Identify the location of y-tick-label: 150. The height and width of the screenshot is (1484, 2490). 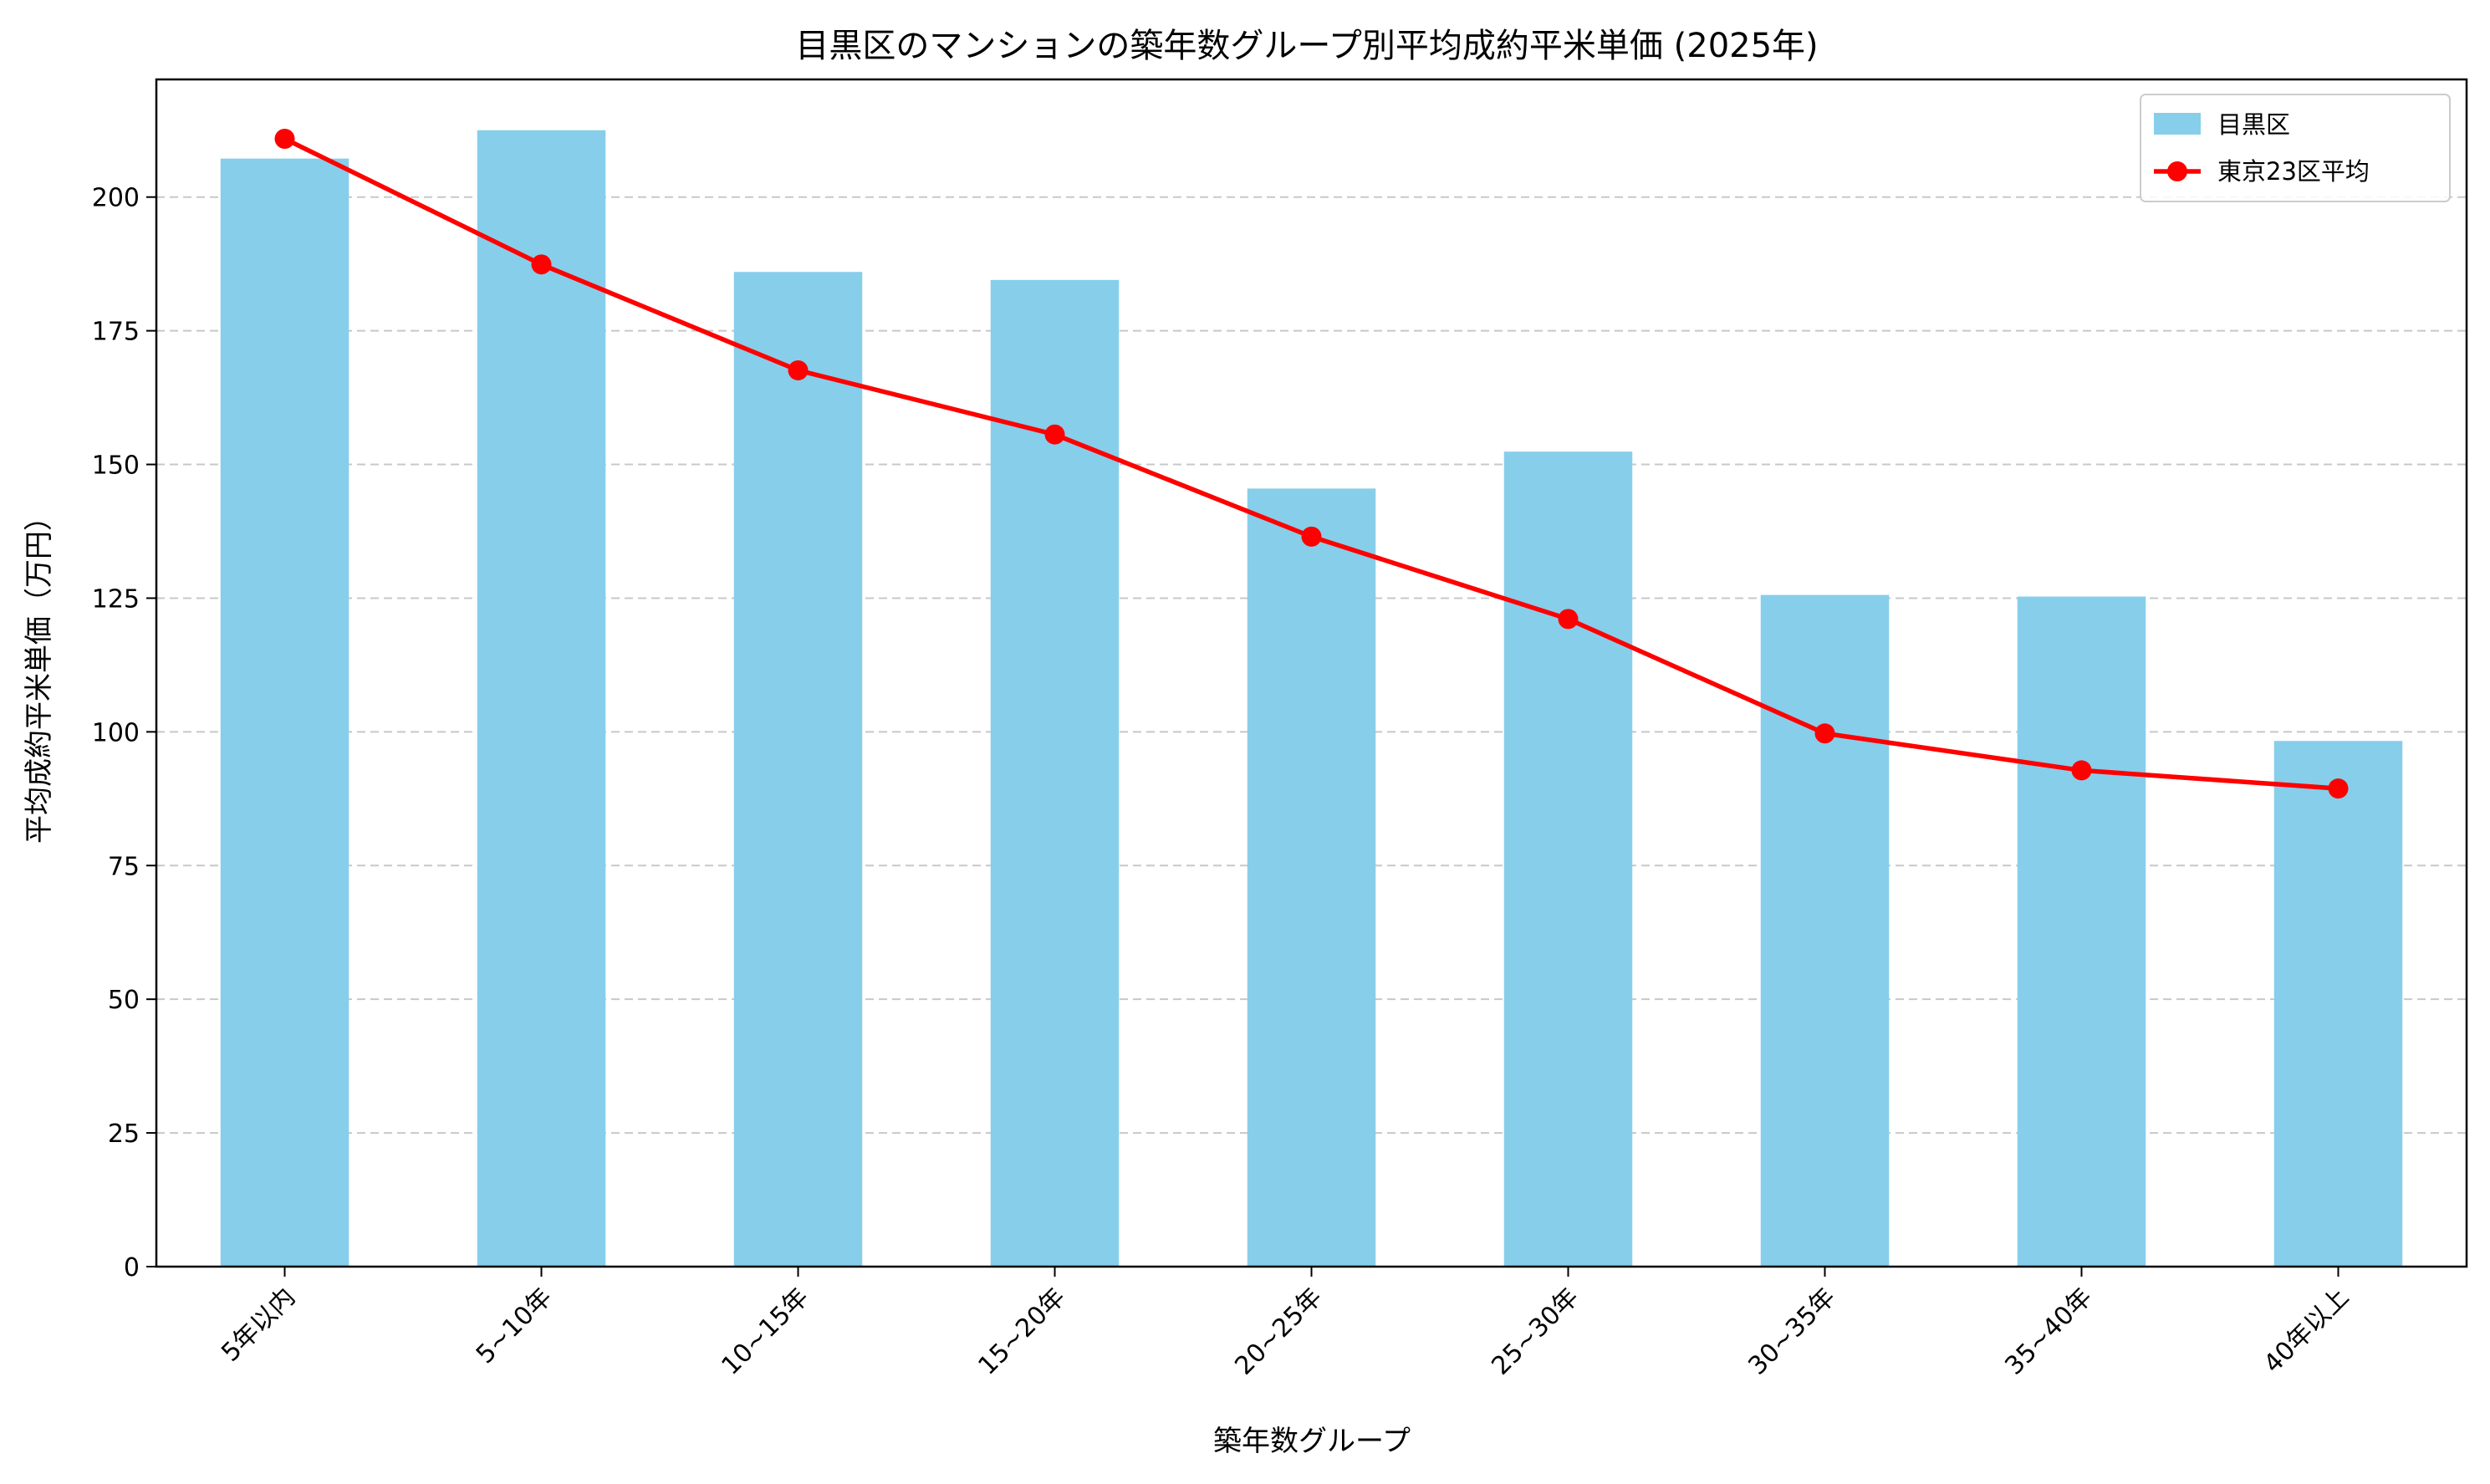
(116, 466).